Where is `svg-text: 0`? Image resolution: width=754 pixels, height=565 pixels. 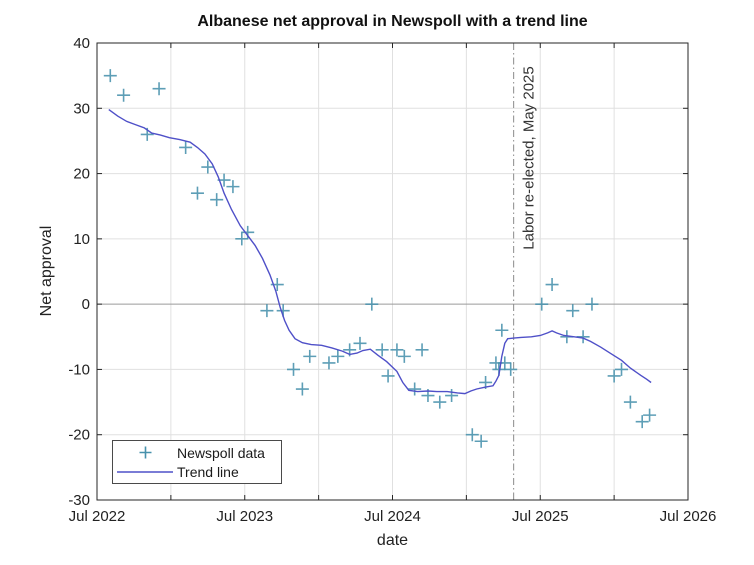 svg-text: 0 is located at coordinates (86, 304).